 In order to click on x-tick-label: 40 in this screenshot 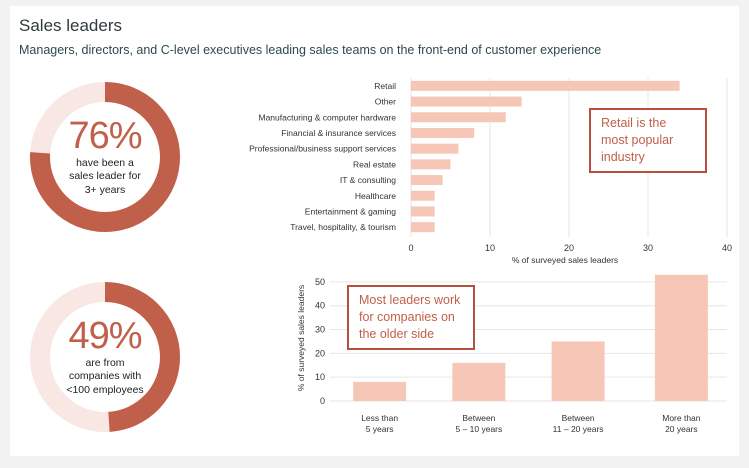, I will do `click(727, 248)`.